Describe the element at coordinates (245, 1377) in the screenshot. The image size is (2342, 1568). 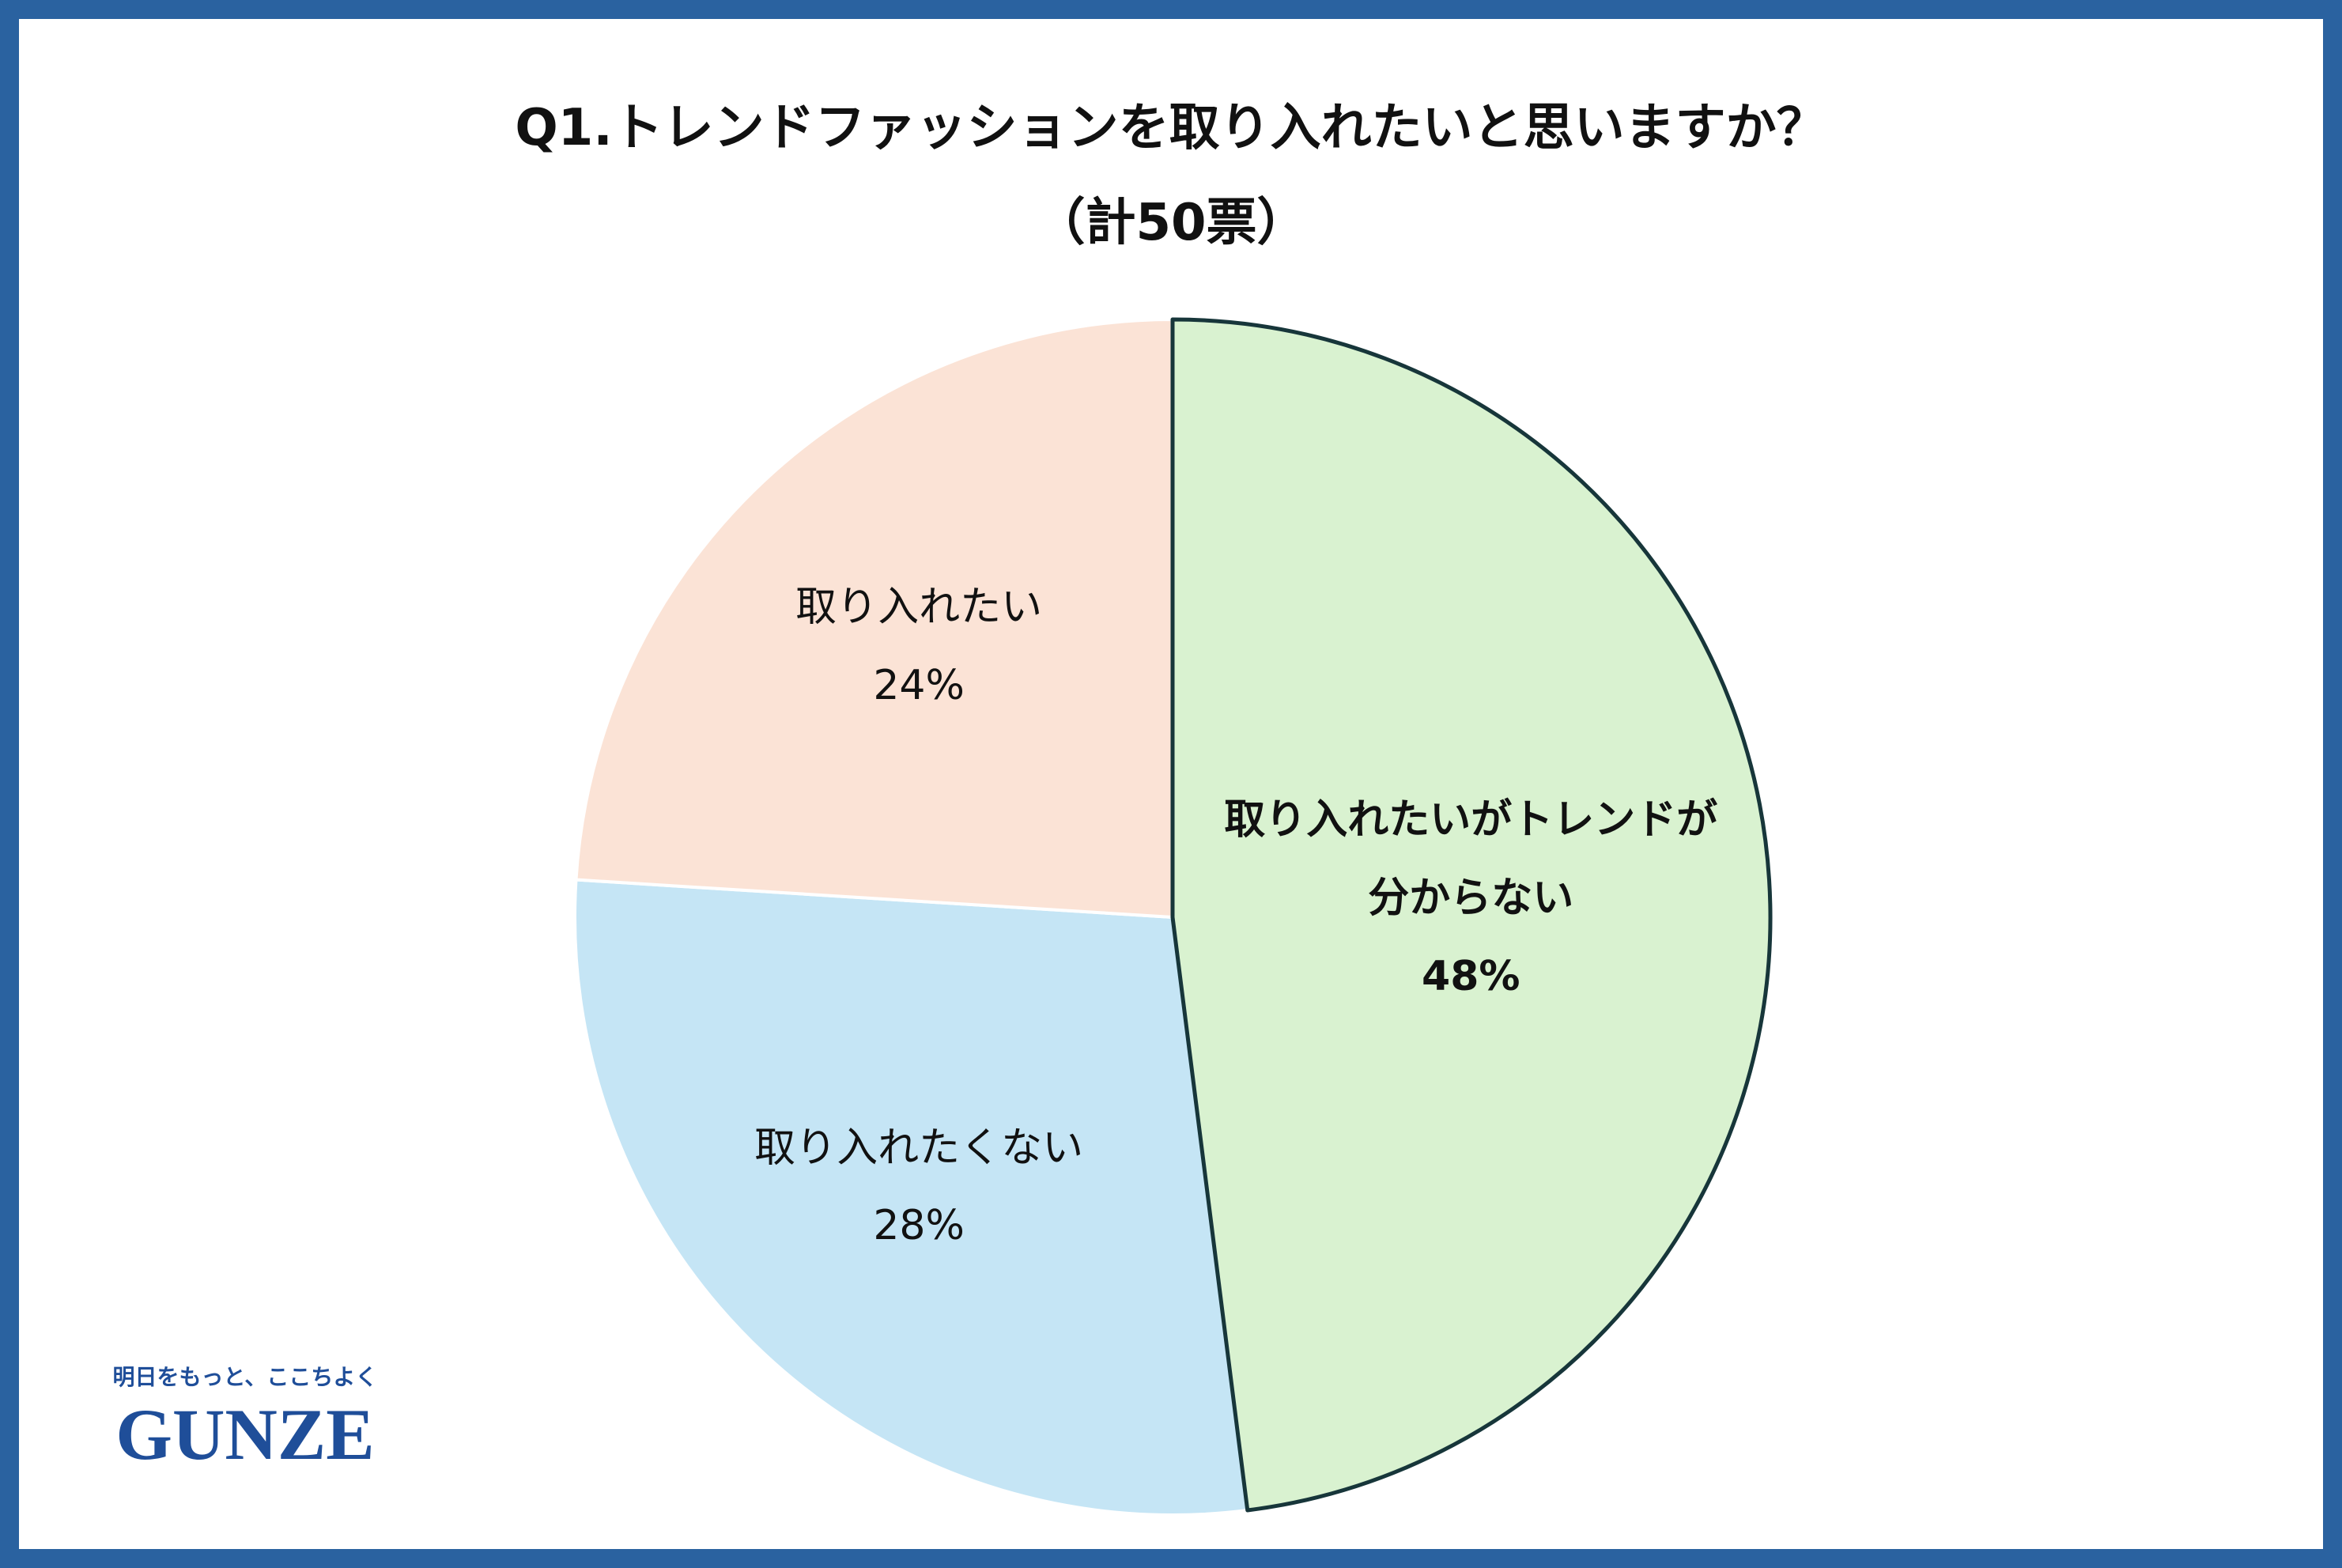
I see `logo-tagline: 明日をもっと、ここちよく` at that location.